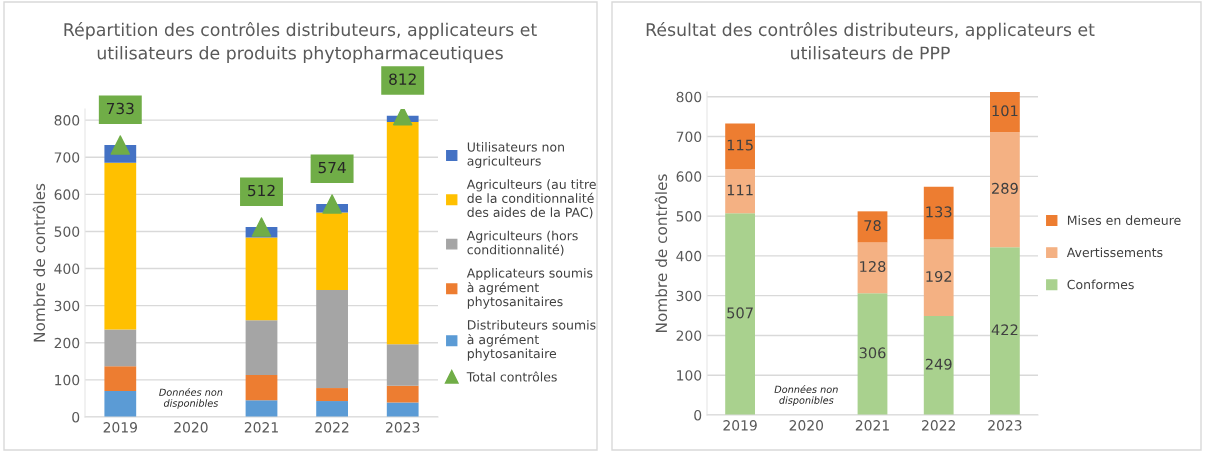 This screenshot has width=1205, height=454. I want to click on data-label: 78, so click(872, 226).